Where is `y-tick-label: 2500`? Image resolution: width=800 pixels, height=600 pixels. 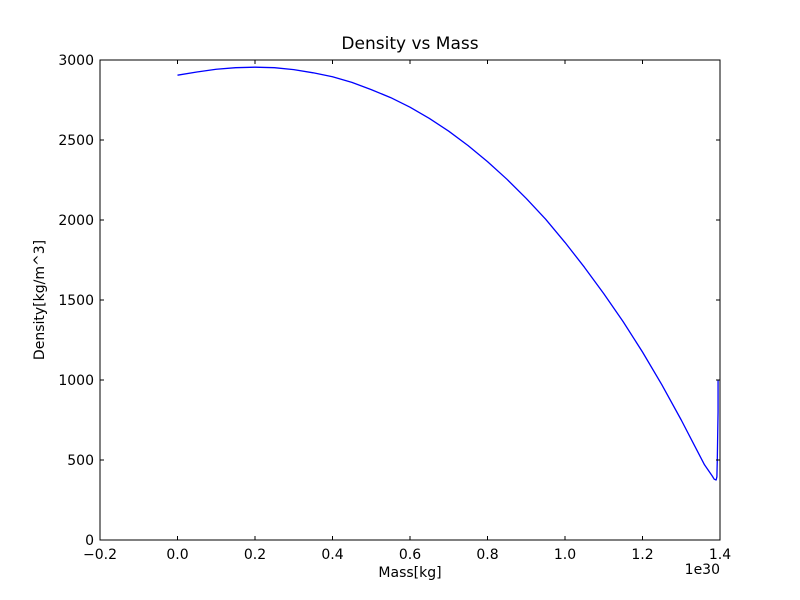 y-tick-label: 2500 is located at coordinates (76, 141).